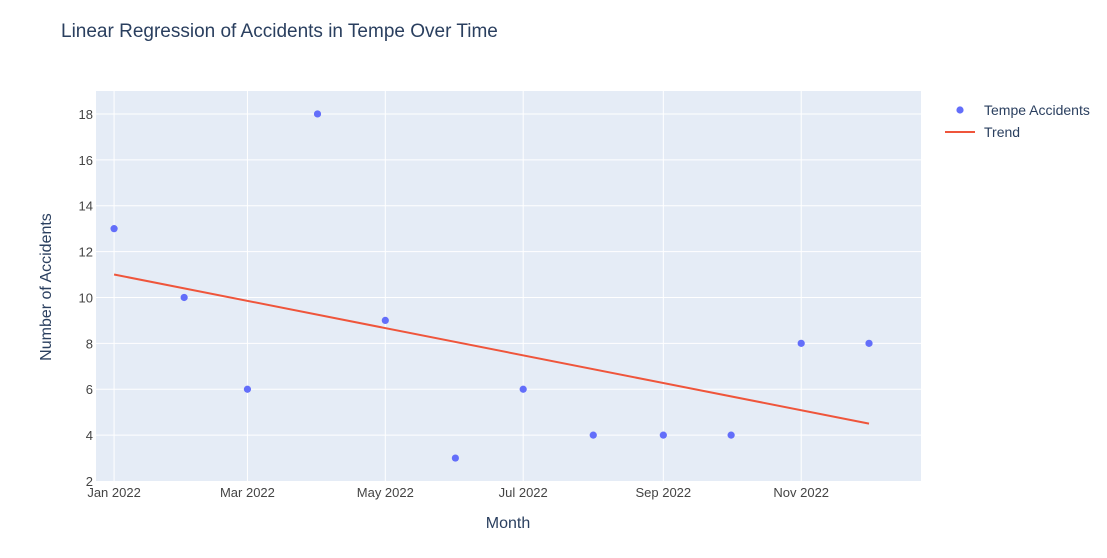 This screenshot has width=1107, height=558. What do you see at coordinates (46, 287) in the screenshot?
I see `y-axis-label: Number of Accidents` at bounding box center [46, 287].